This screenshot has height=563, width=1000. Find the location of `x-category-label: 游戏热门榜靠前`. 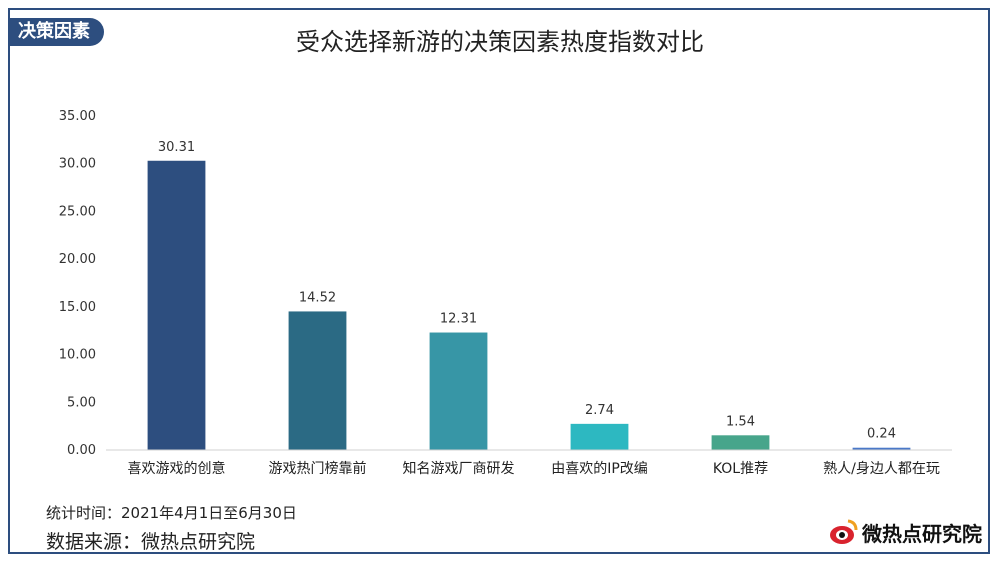

x-category-label: 游戏热门榜靠前 is located at coordinates (318, 468).